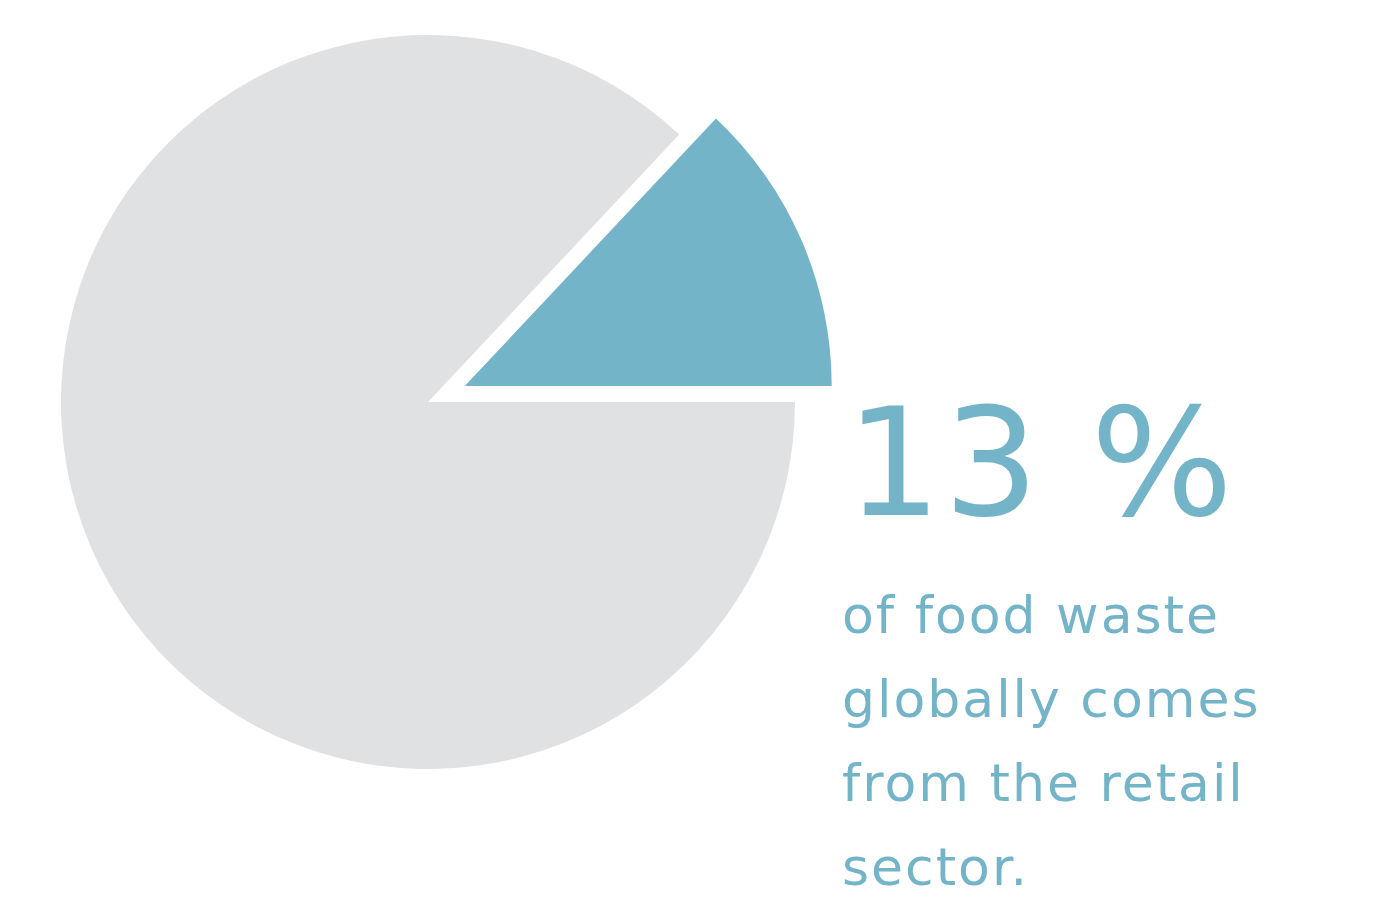 The height and width of the screenshot is (923, 1391). What do you see at coordinates (1052, 741) in the screenshot?
I see `text: of food waste globally comes from the retail sector.` at bounding box center [1052, 741].